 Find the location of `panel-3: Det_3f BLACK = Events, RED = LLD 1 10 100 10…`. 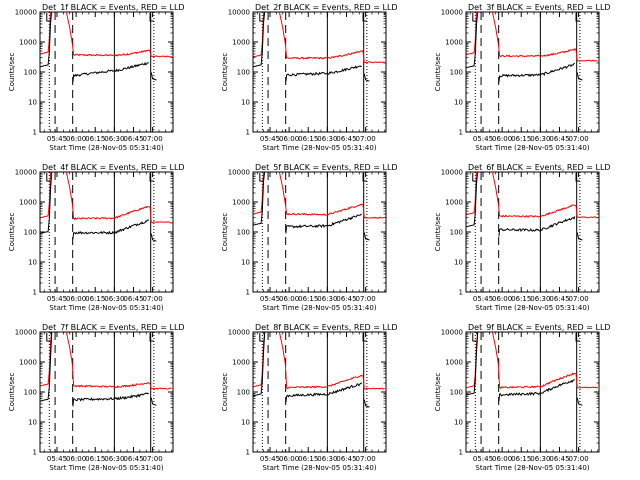

panel-3: Det_3f BLACK = Events, RED = LLD 1 10 100 10… is located at coordinates (522, 77).